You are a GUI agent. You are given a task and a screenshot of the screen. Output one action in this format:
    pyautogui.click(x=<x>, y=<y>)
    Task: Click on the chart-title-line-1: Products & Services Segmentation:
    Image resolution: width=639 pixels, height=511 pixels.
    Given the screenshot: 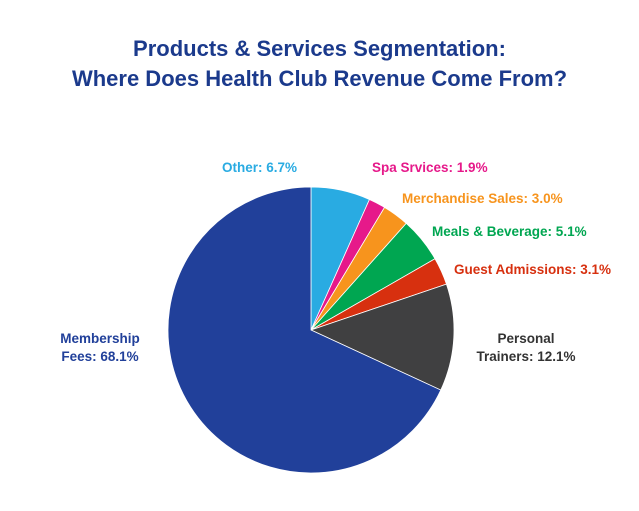 What is the action you would take?
    pyautogui.click(x=319, y=48)
    